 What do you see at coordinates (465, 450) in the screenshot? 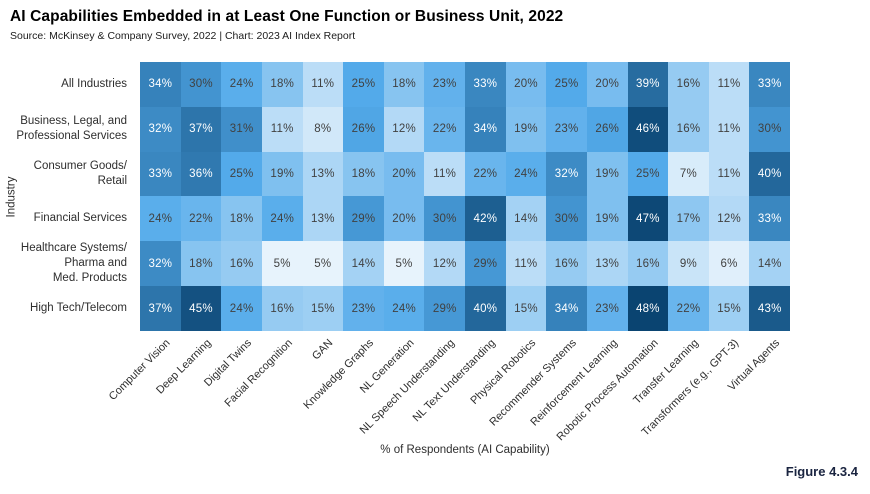
I see `x-axis-label: % of Respondents (AI Capability)` at bounding box center [465, 450].